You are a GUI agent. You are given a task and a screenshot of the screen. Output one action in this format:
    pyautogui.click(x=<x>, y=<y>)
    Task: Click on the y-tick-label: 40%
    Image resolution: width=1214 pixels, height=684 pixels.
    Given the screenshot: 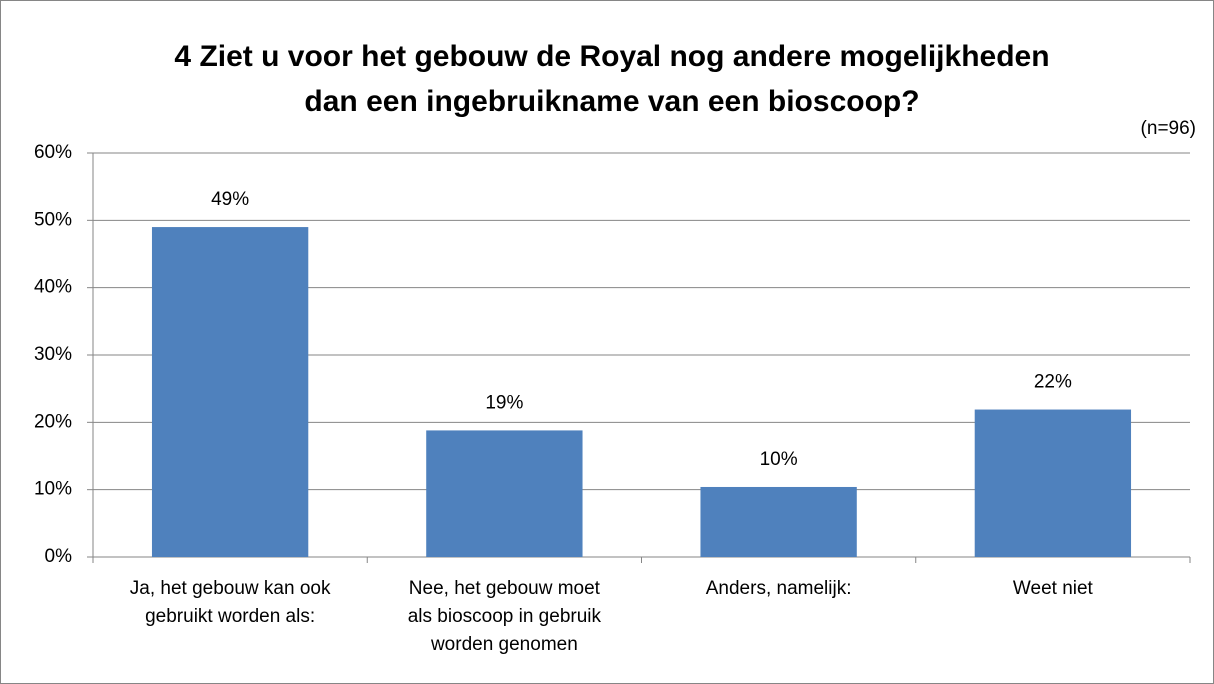 What is the action you would take?
    pyautogui.click(x=53, y=287)
    